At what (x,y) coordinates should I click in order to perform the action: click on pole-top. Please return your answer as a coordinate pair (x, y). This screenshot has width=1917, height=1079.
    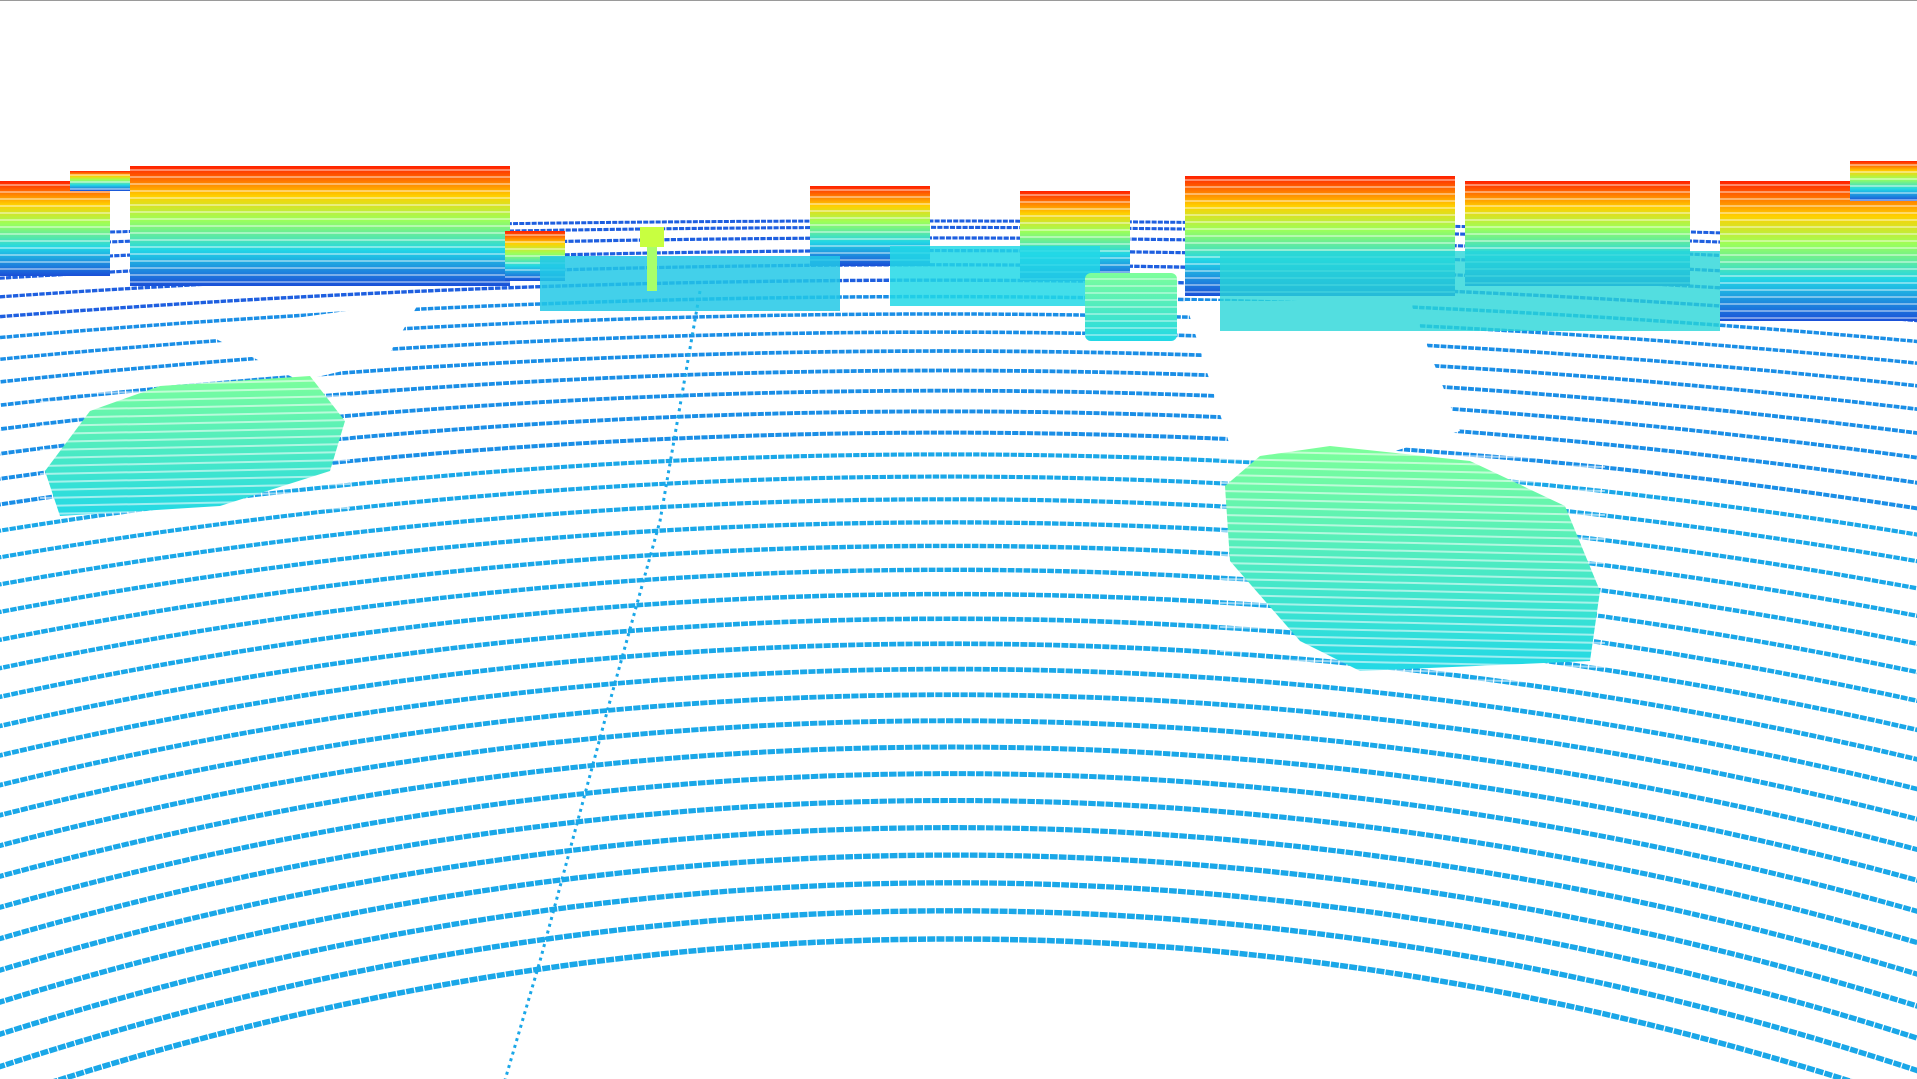
    Looking at the image, I should click on (652, 237).